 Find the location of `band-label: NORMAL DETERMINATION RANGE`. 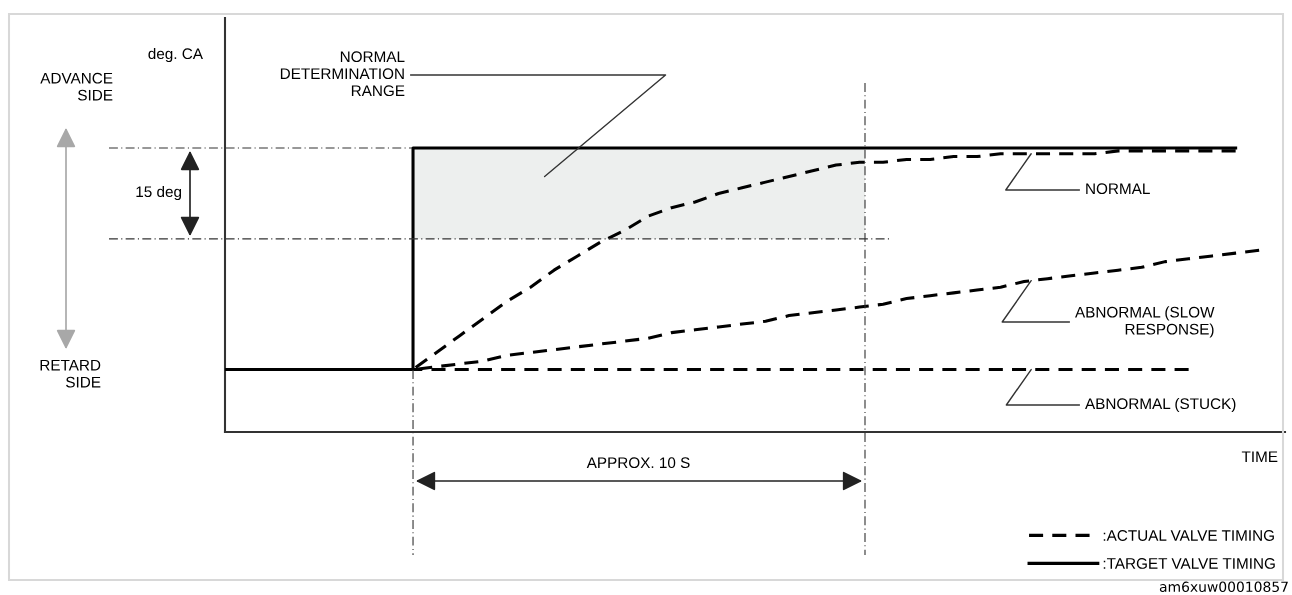

band-label: NORMAL DETERMINATION RANGE is located at coordinates (342, 74).